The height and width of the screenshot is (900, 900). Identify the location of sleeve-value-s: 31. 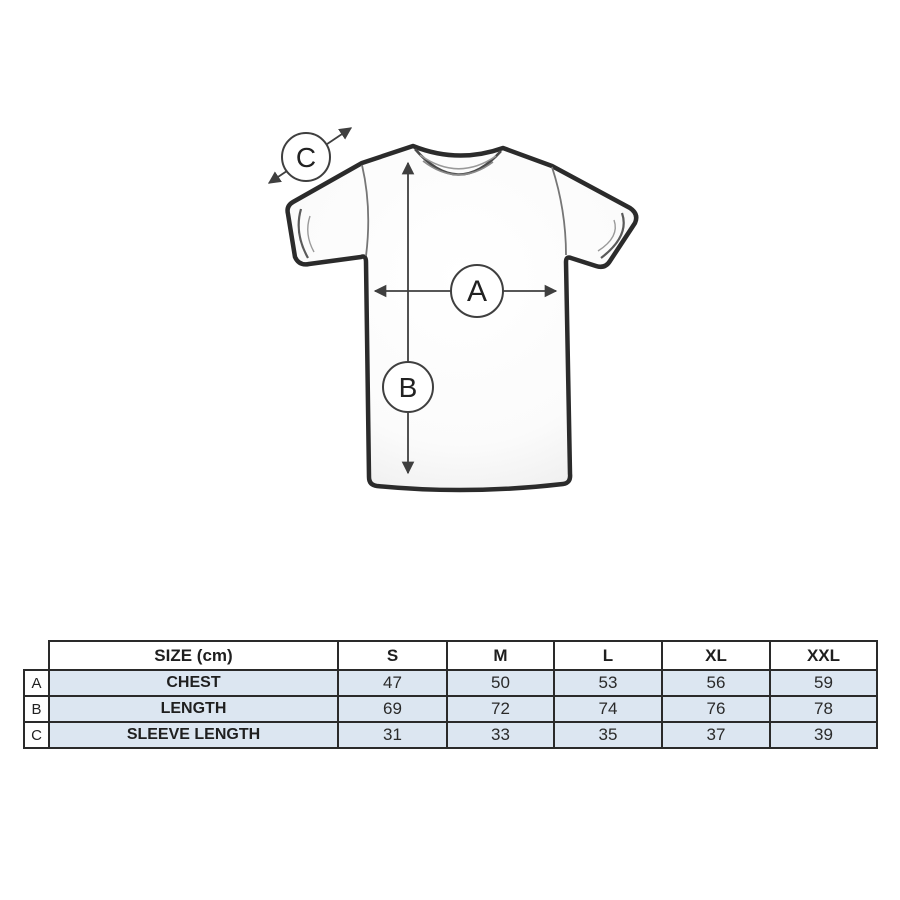
(392, 735).